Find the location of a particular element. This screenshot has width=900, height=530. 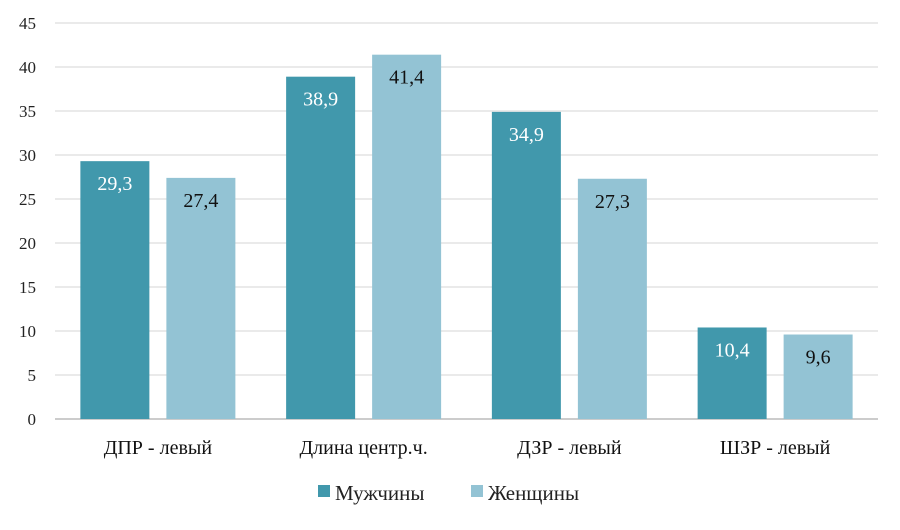

y-tick-label: 20 is located at coordinates (27, 243).